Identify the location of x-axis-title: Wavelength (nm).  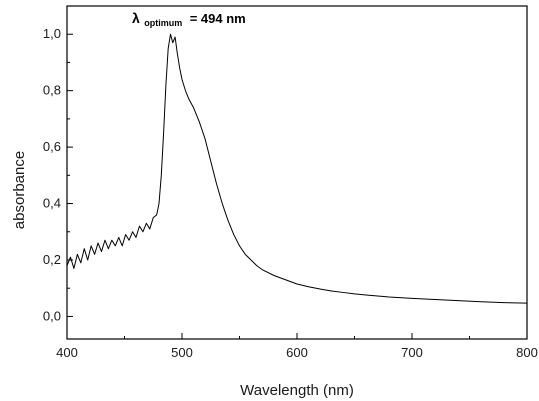
(297, 390).